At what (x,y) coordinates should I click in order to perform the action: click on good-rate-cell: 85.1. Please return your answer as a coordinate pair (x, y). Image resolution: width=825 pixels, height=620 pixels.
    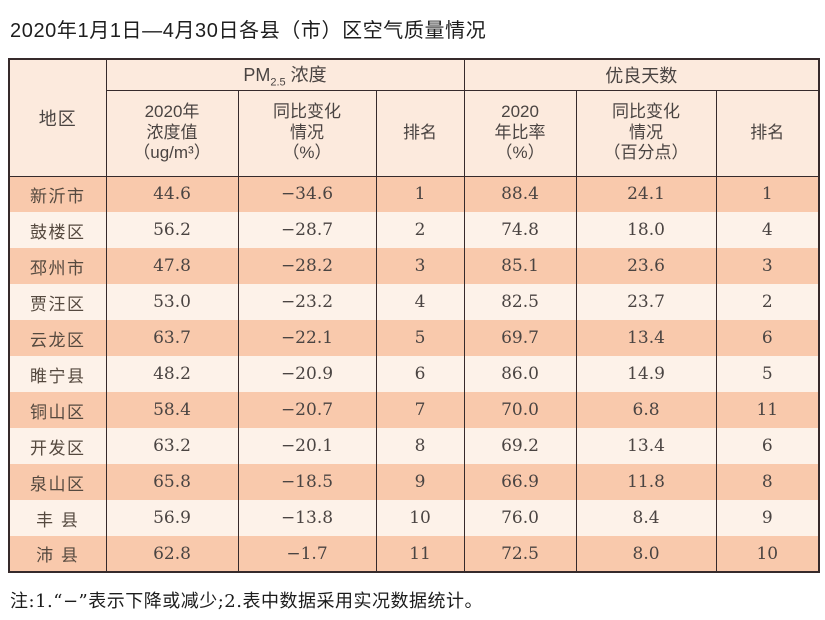
    Looking at the image, I should click on (520, 266).